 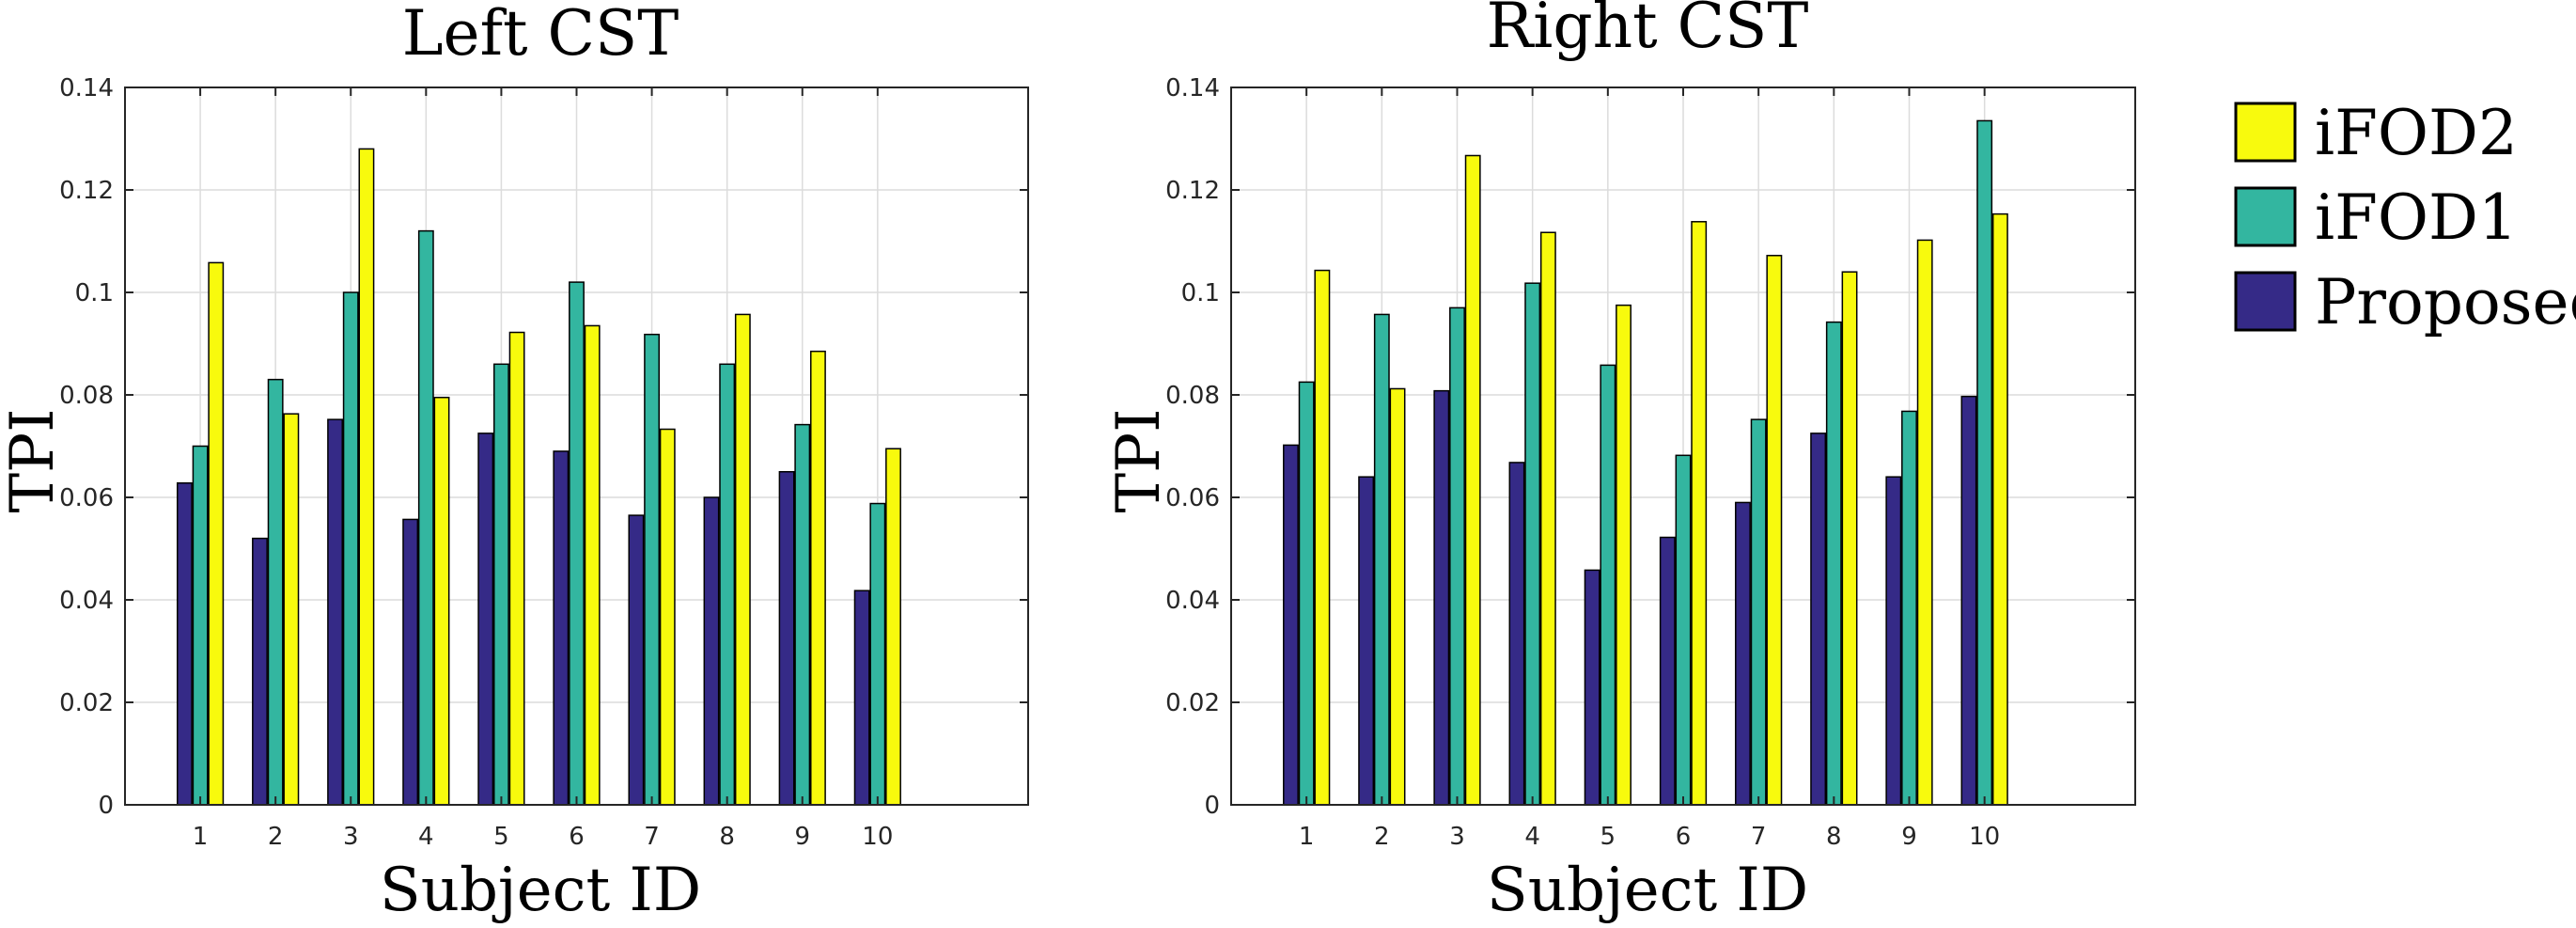 I want to click on y-tick-label: 0.02, so click(x=86, y=703).